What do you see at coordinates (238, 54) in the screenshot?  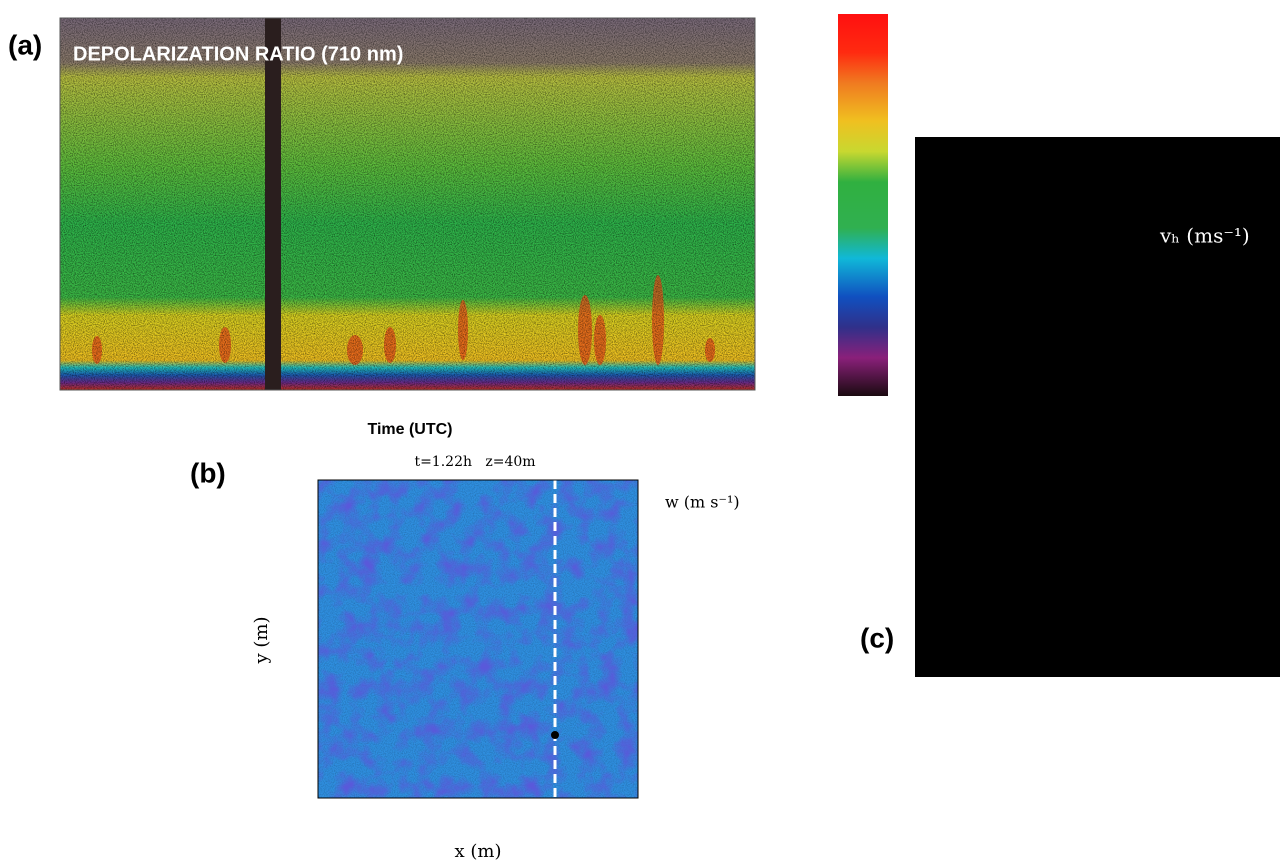 I see `title: DEPOLARIZATION RATIO (710 nm)` at bounding box center [238, 54].